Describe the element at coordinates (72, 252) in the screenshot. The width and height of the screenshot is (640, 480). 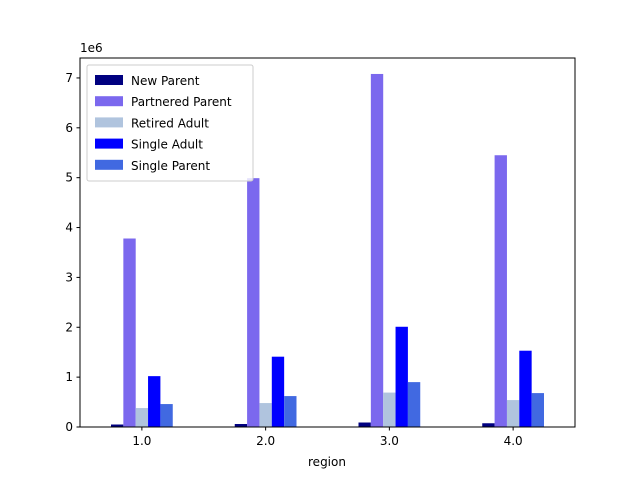
I see `y-axis: 0 1 2 3 4 5 6 7` at that location.